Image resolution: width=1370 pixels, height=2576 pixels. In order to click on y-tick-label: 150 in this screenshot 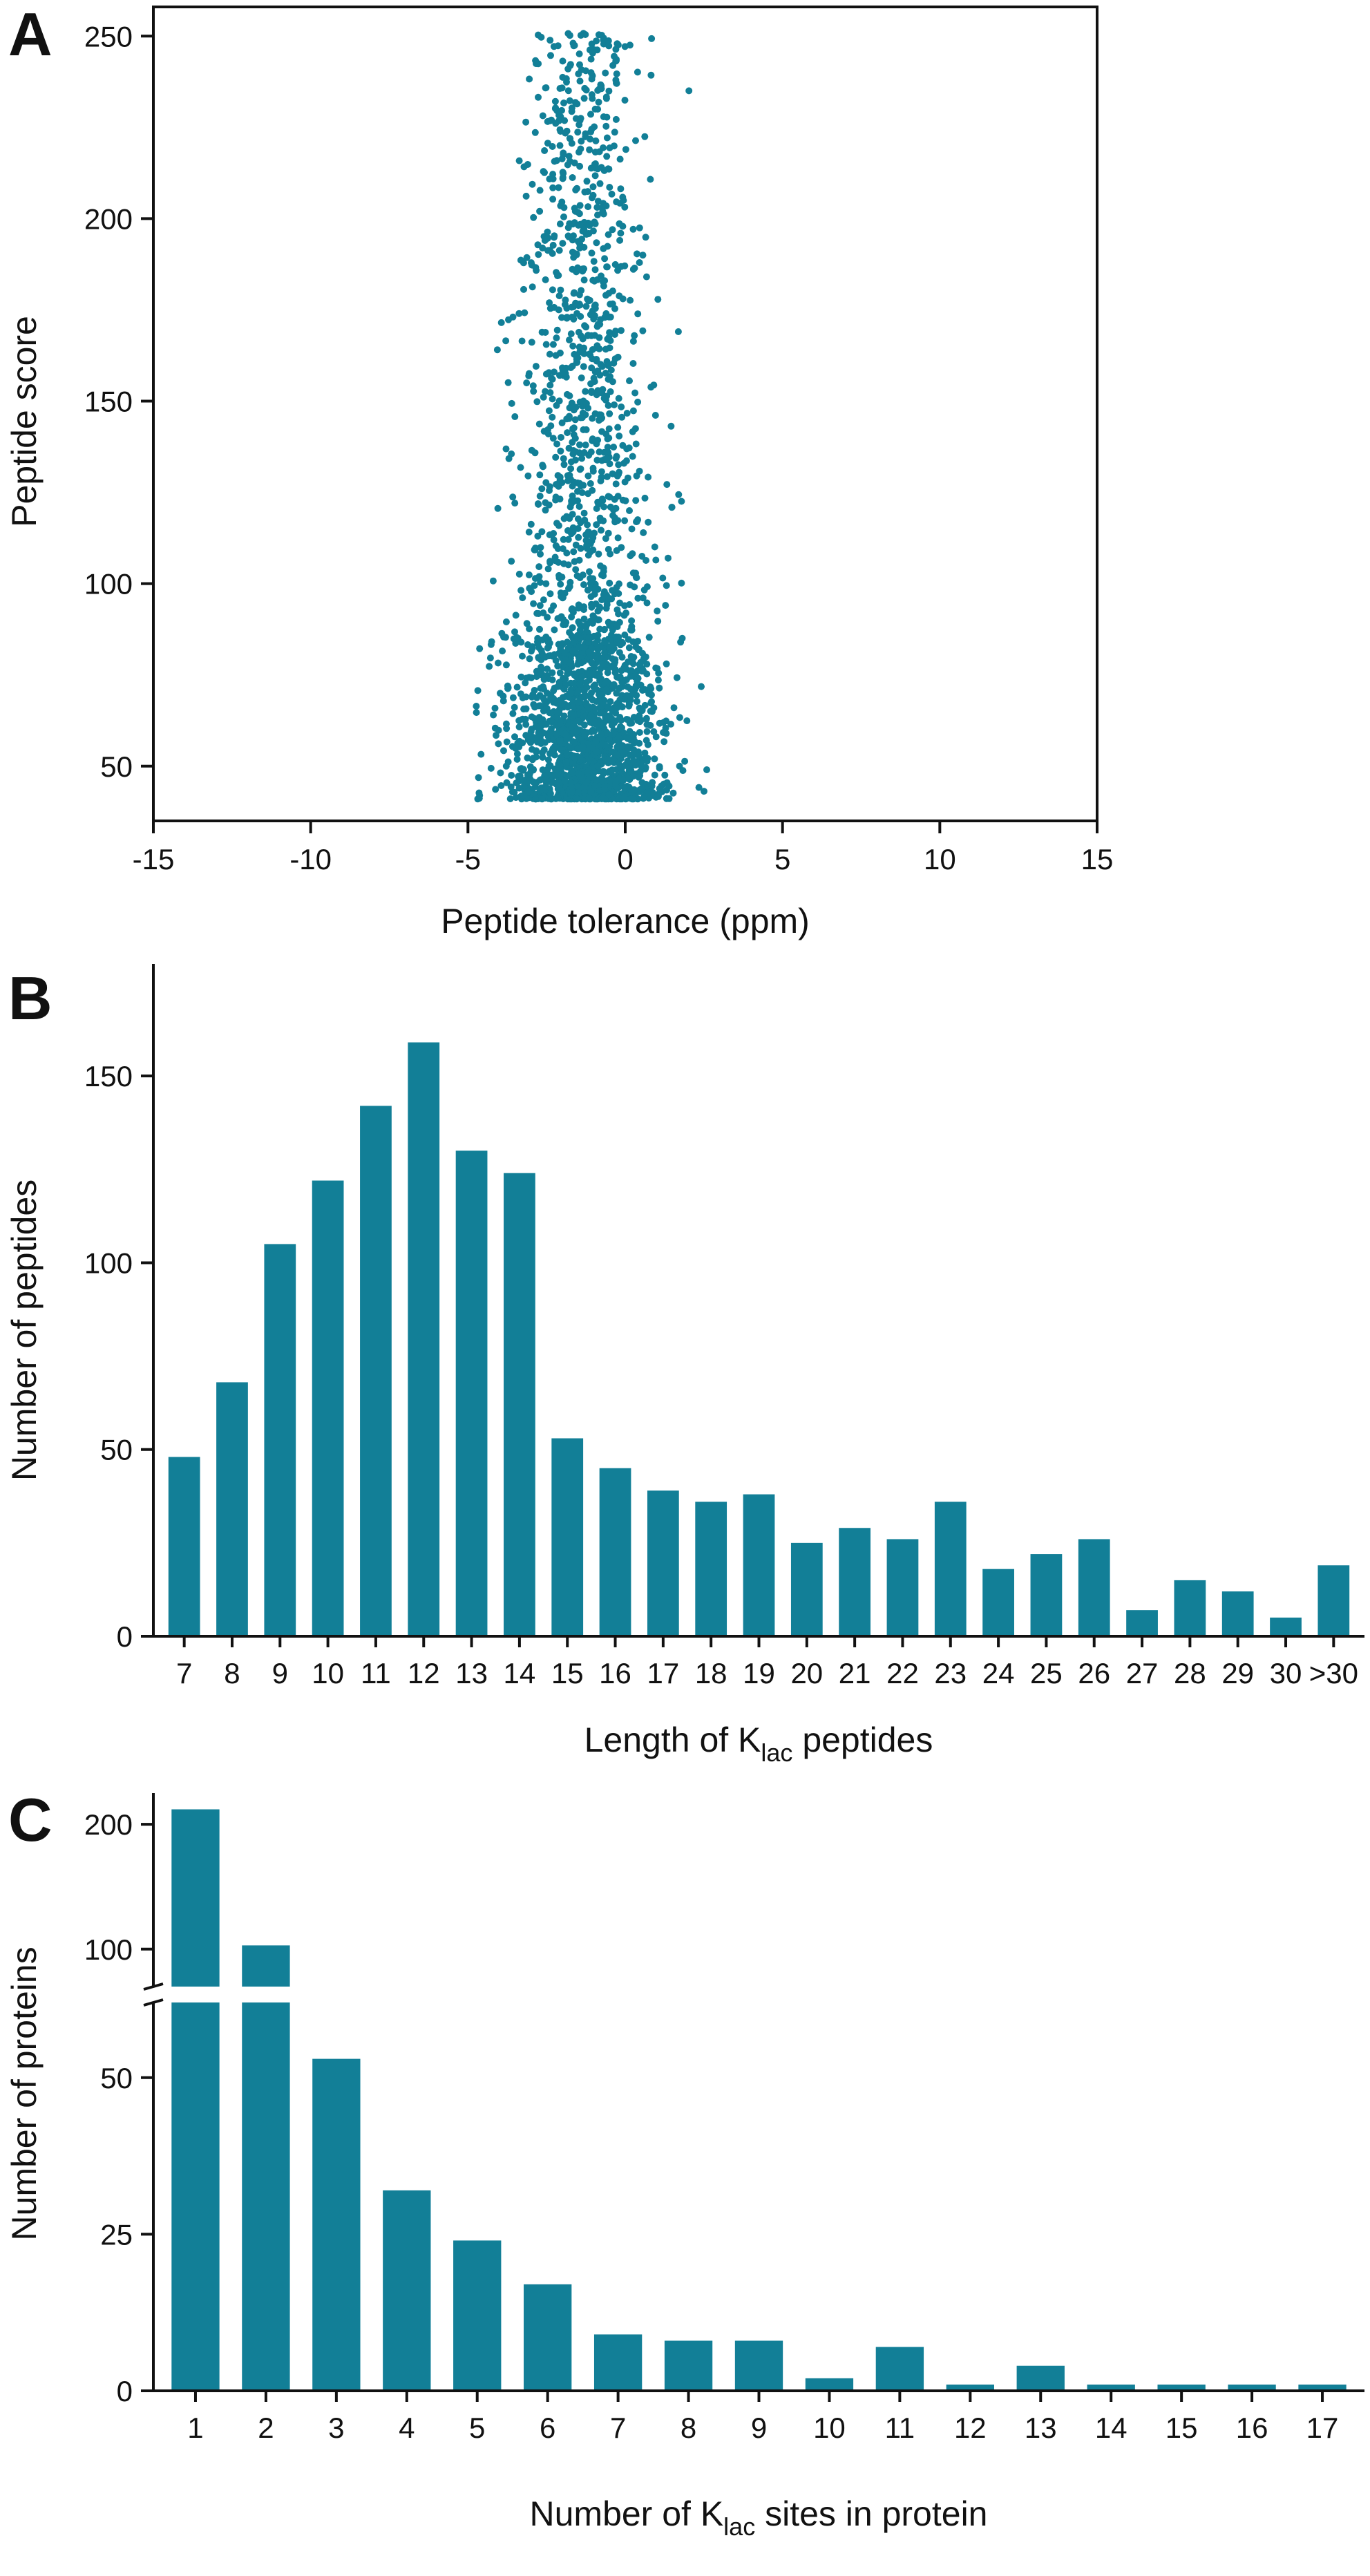, I will do `click(108, 402)`.